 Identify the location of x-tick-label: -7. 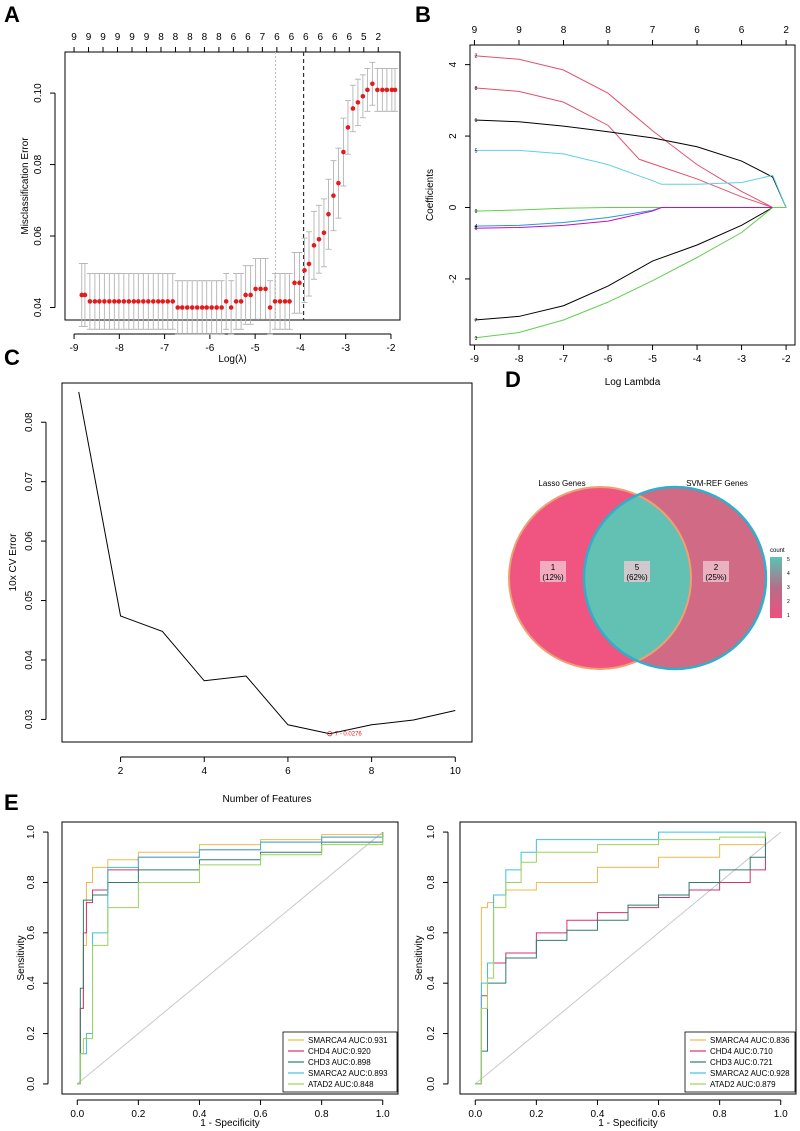
(563, 359).